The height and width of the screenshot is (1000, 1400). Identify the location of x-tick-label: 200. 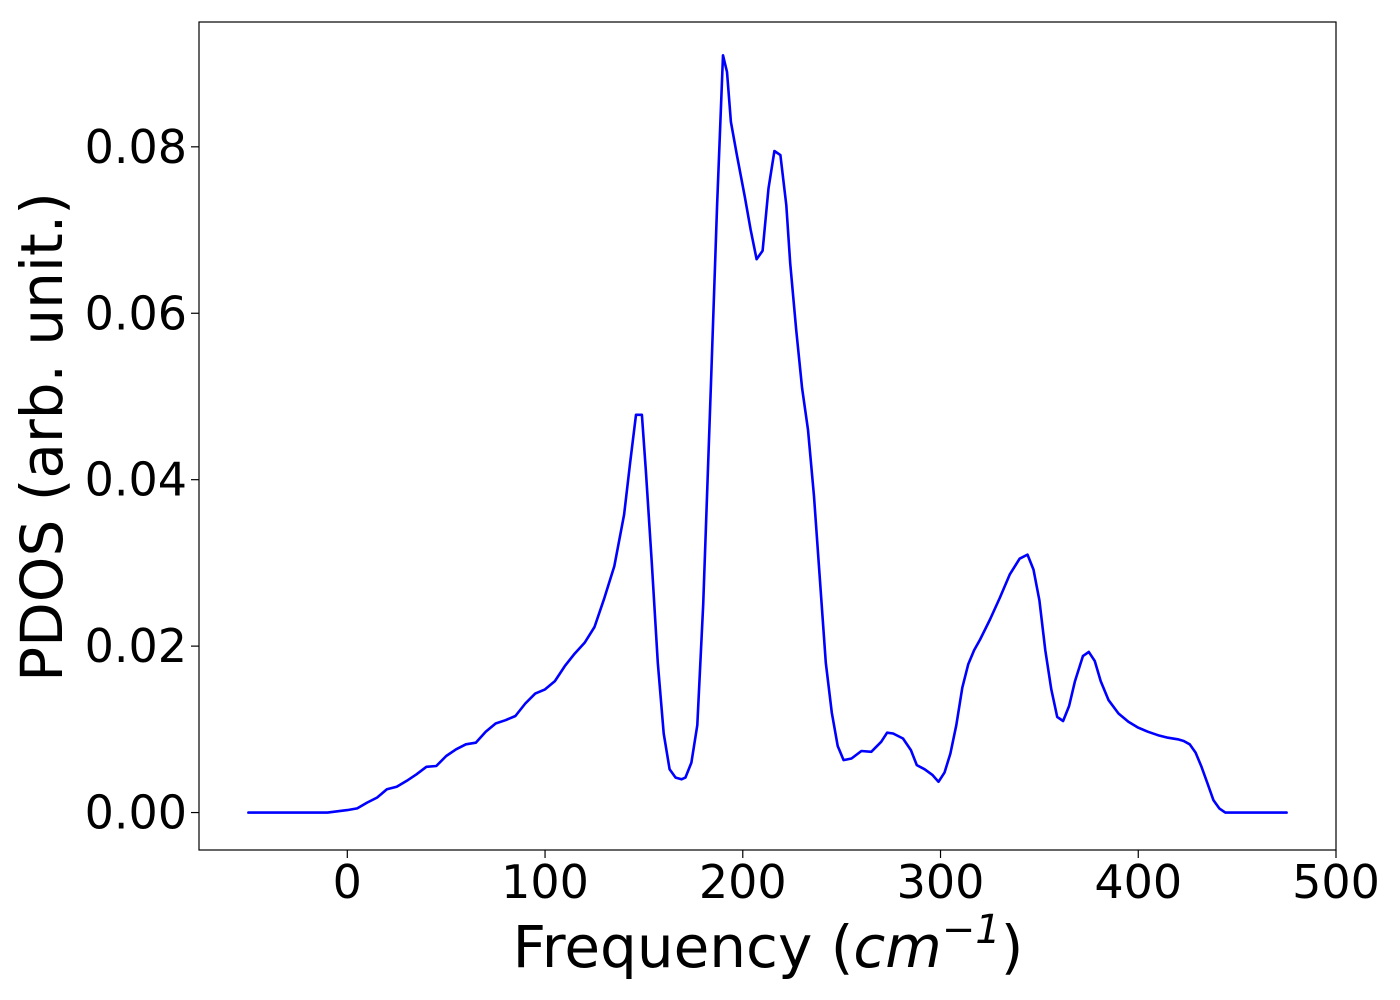
(743, 882).